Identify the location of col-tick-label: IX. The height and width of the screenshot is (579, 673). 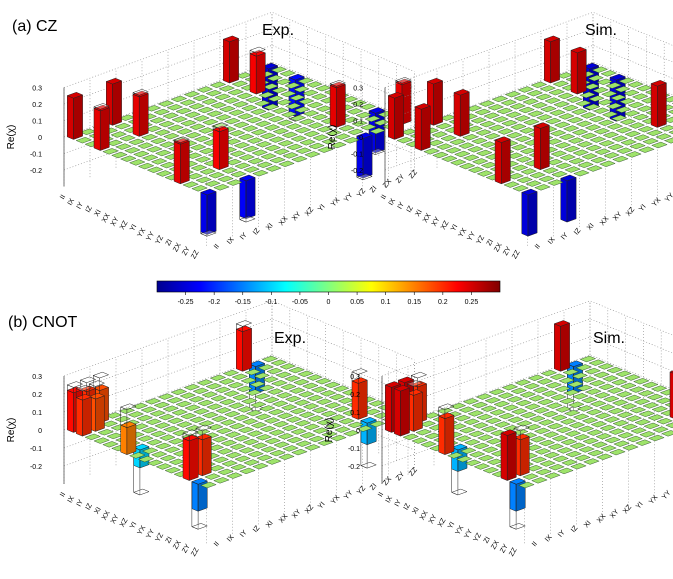
(549, 539).